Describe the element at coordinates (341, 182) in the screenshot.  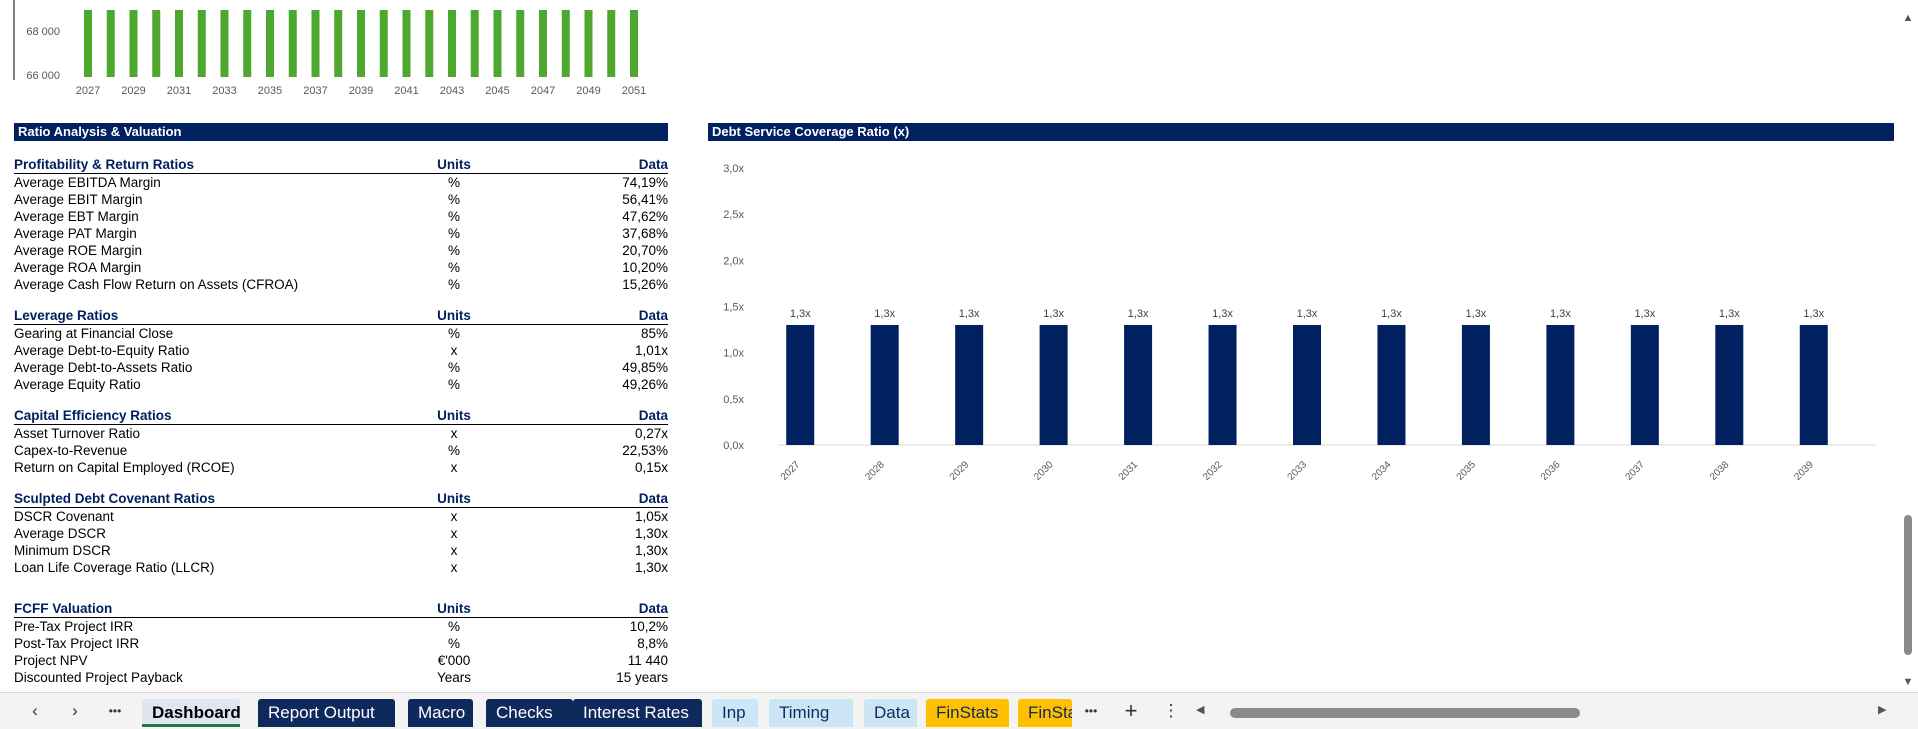
I see `ratio-row: Average EBITDA Margin% 74,19%` at that location.